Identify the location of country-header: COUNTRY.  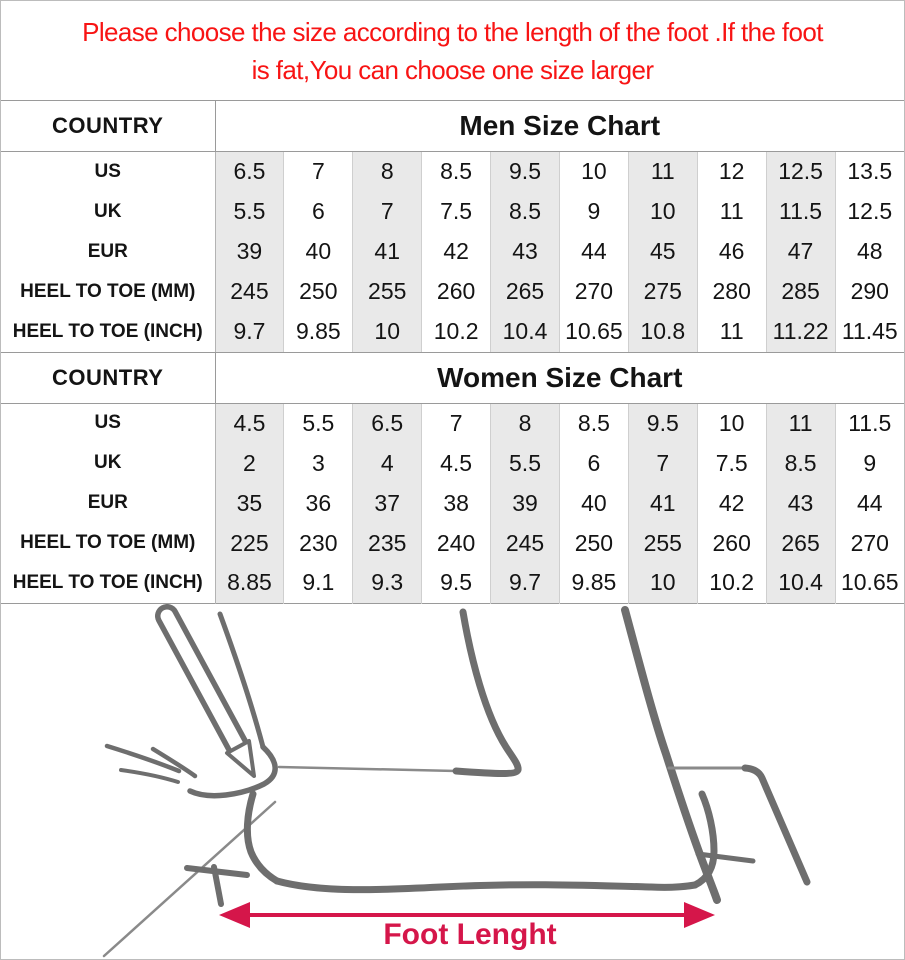
(108, 126).